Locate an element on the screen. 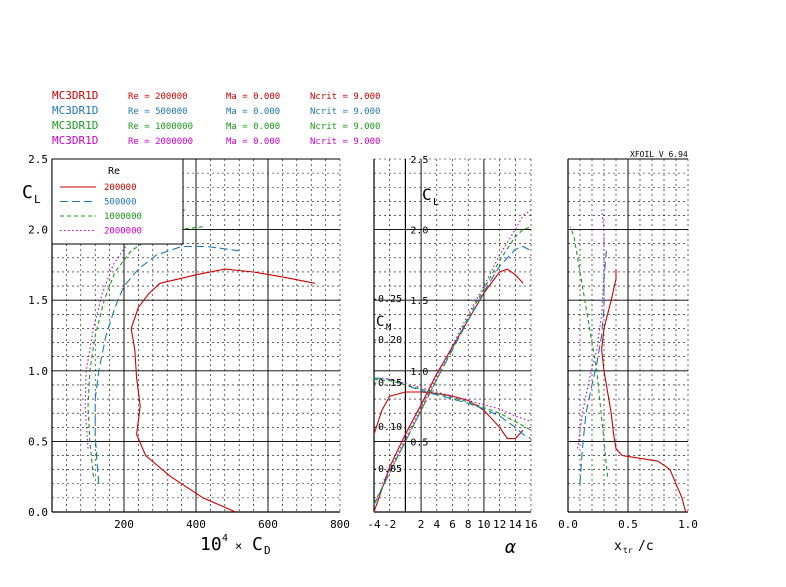  cm-tick-label: -0.25 is located at coordinates (387, 299).